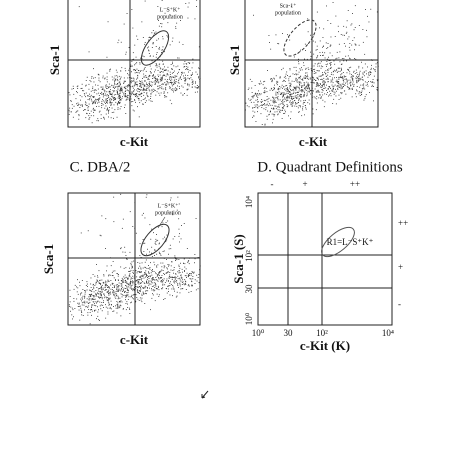 The height and width of the screenshot is (474, 474). Describe the element at coordinates (338, 242) in the screenshot. I see `gate` at that location.